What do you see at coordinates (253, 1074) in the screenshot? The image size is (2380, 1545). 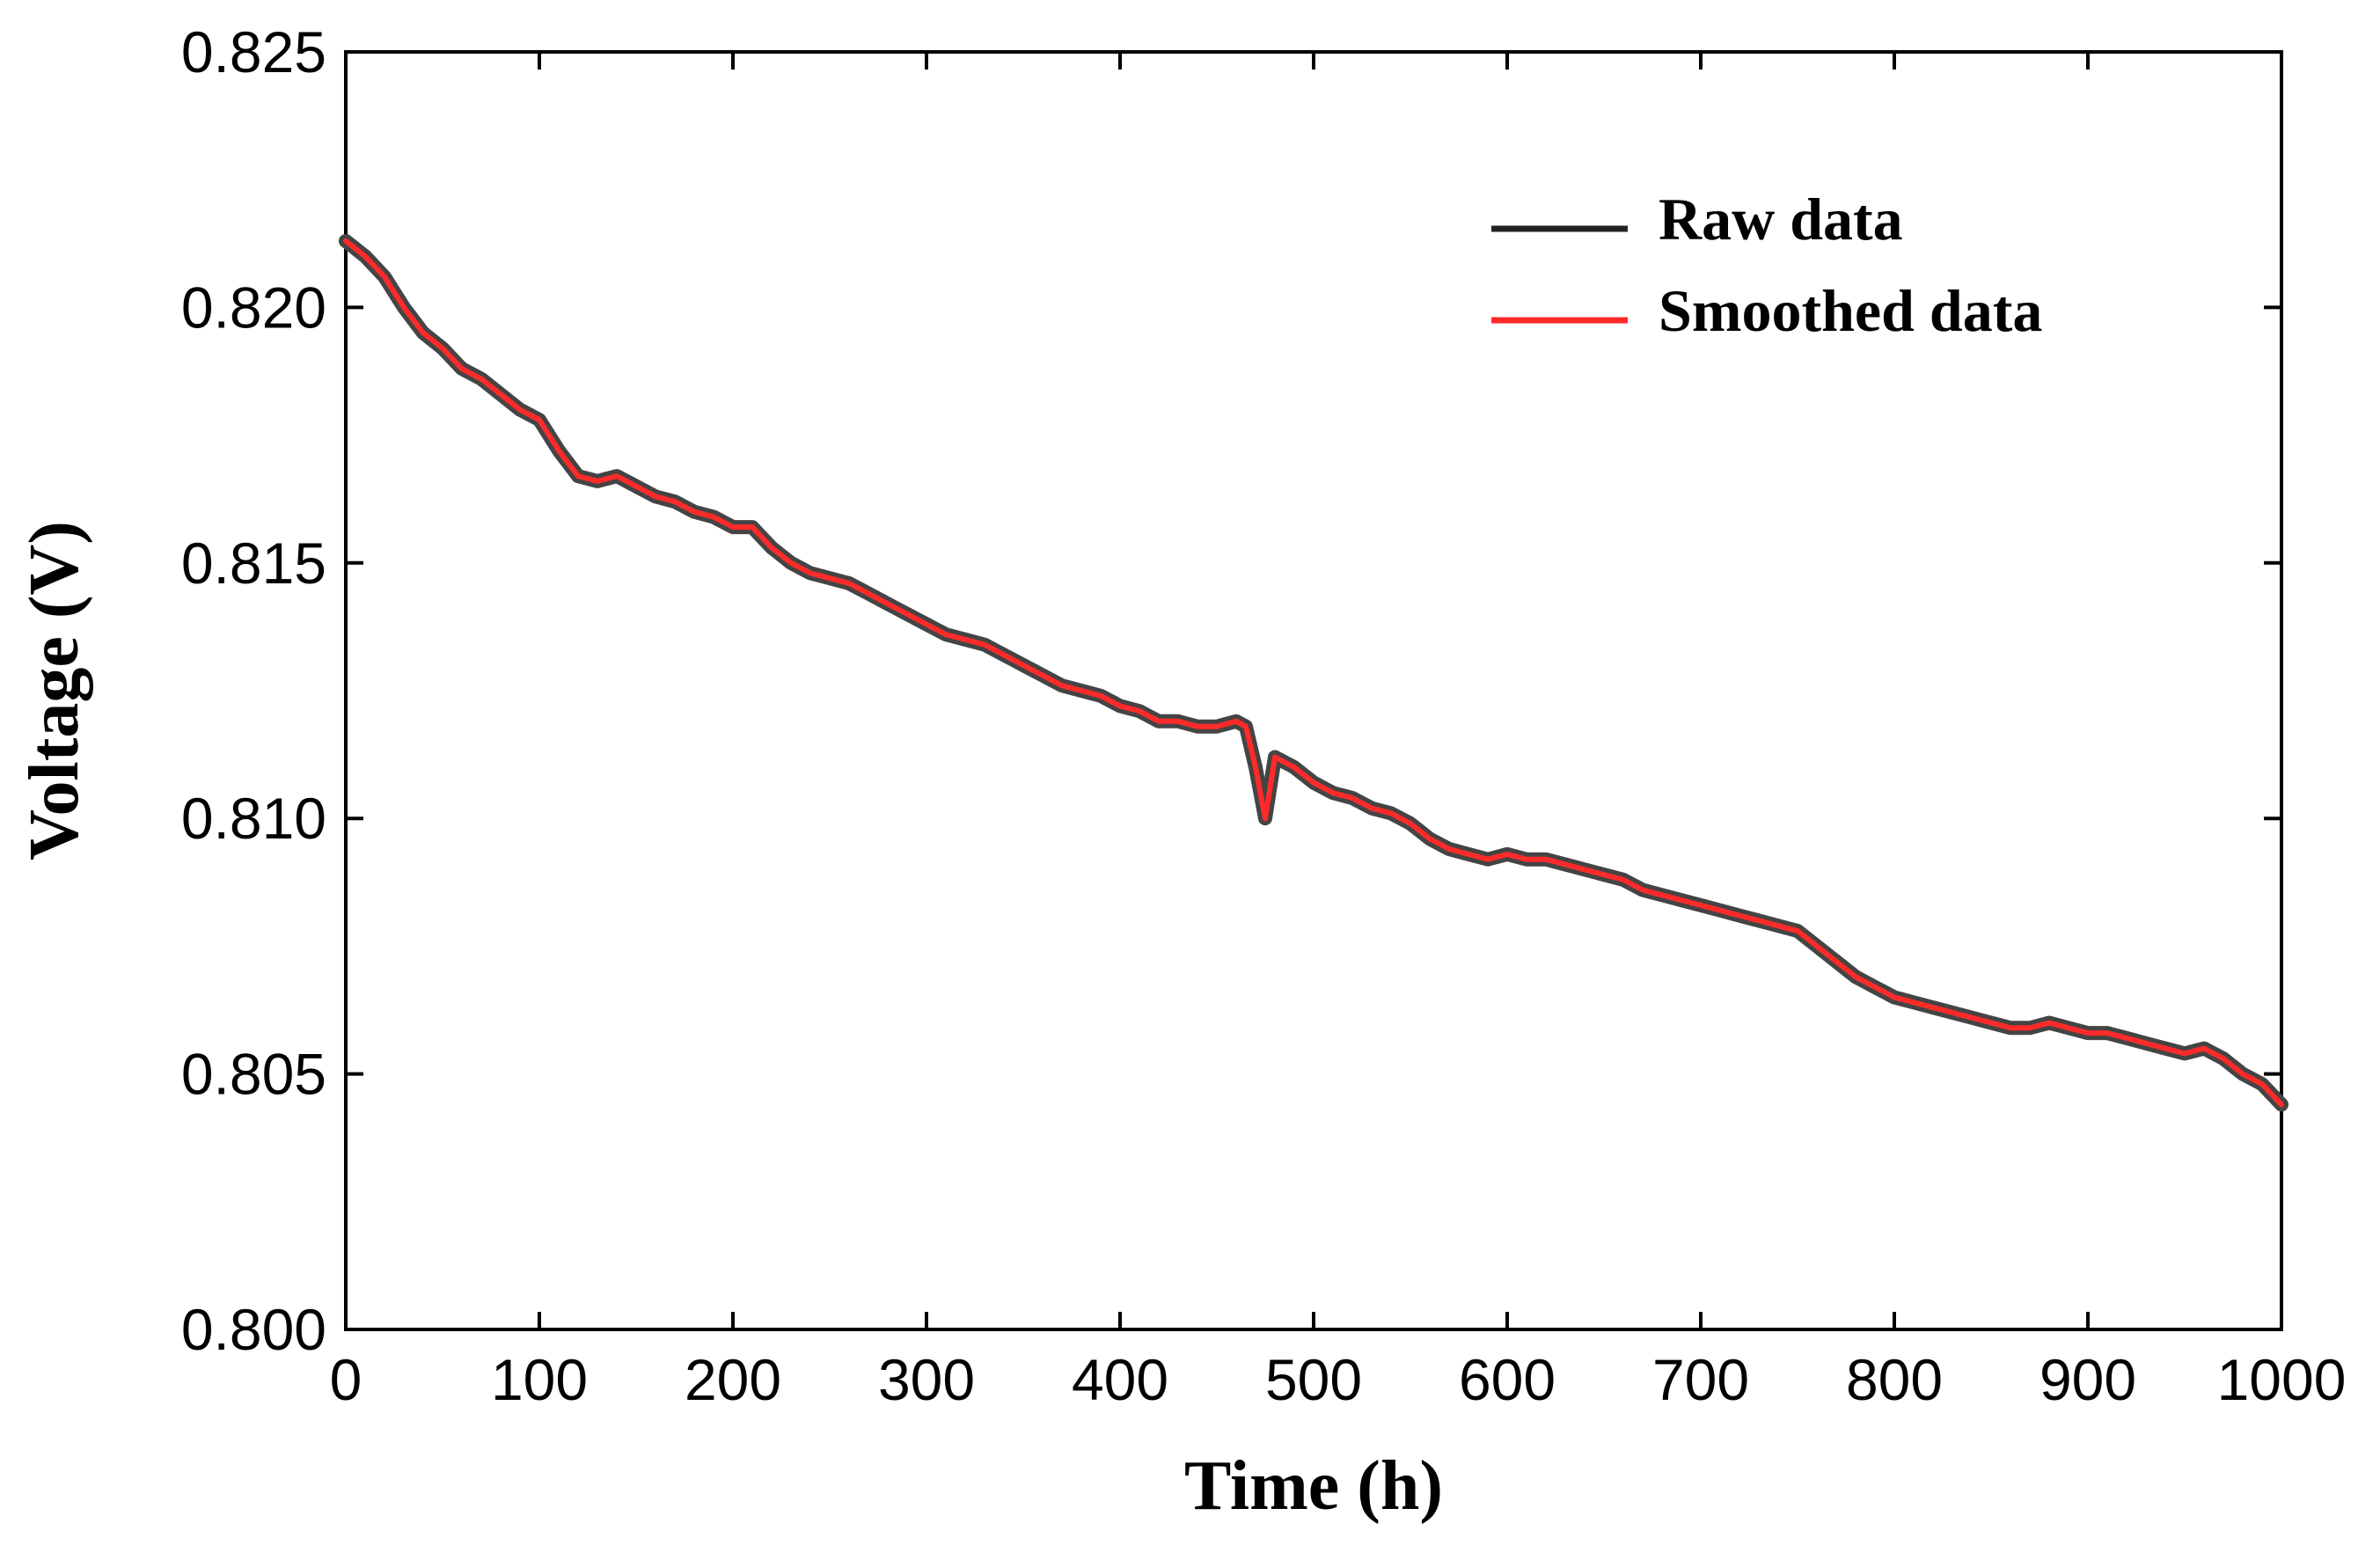 I see `y-tick-label: 0.805` at bounding box center [253, 1074].